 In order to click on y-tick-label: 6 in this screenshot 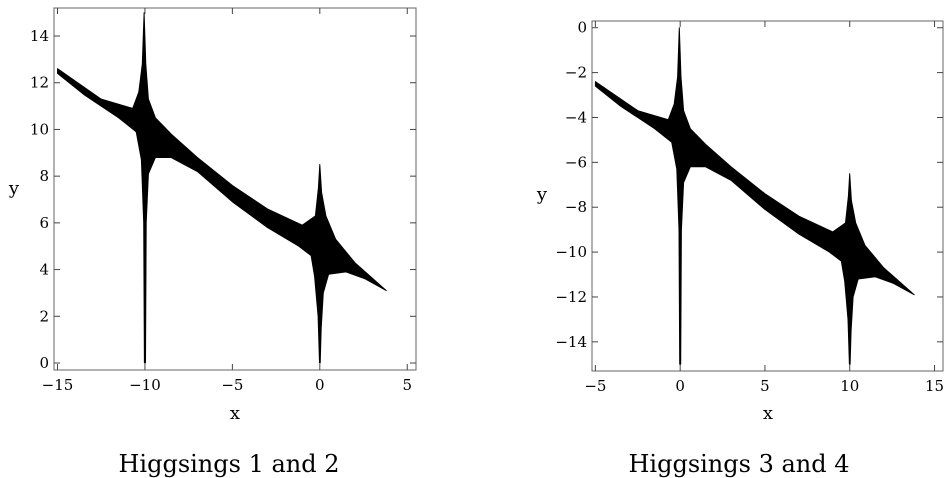, I will do `click(44, 223)`.